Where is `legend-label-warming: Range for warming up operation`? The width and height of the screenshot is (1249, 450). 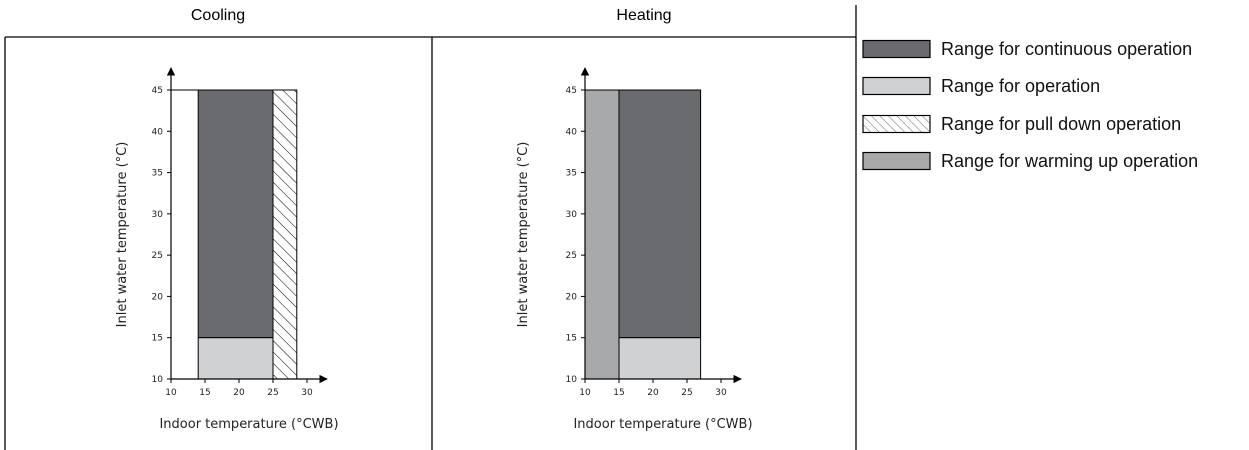
legend-label-warming: Range for warming up operation is located at coordinates (1069, 161).